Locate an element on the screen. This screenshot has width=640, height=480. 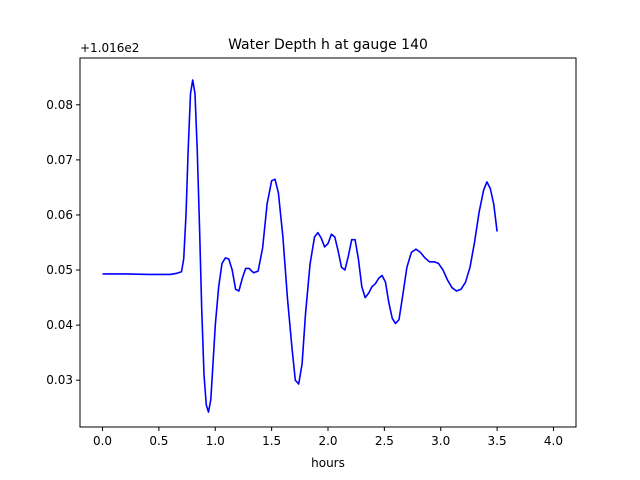
y-axis-ticks: 0.03 0.04 0.05 0.06 0.07 0.08 is located at coordinates (63, 242).